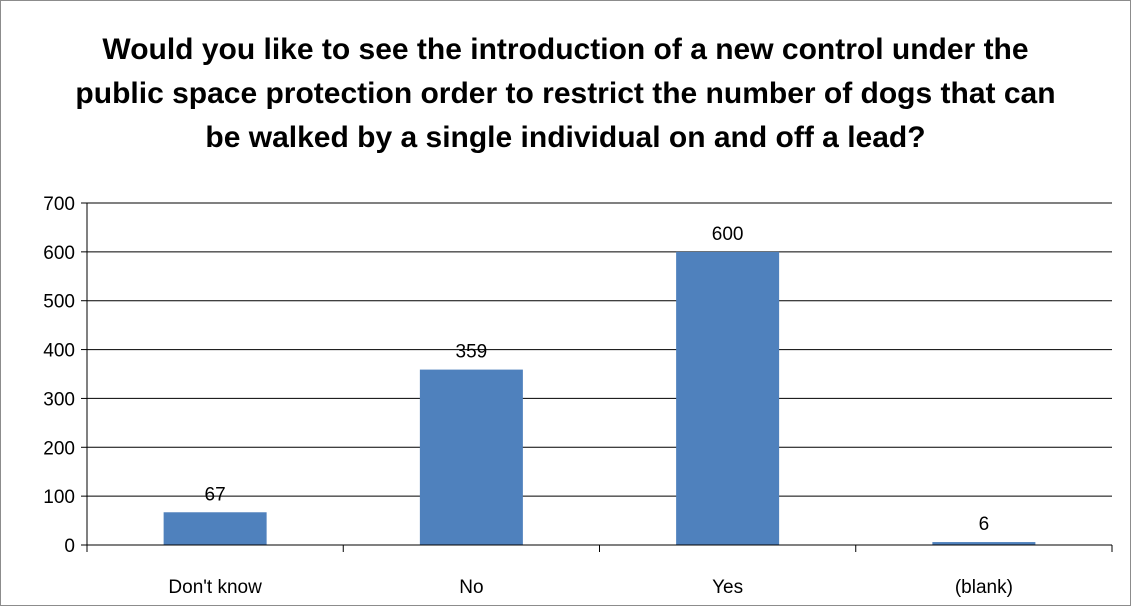 The width and height of the screenshot is (1131, 606). Describe the element at coordinates (59, 351) in the screenshot. I see `y-tick-label: 400` at that location.